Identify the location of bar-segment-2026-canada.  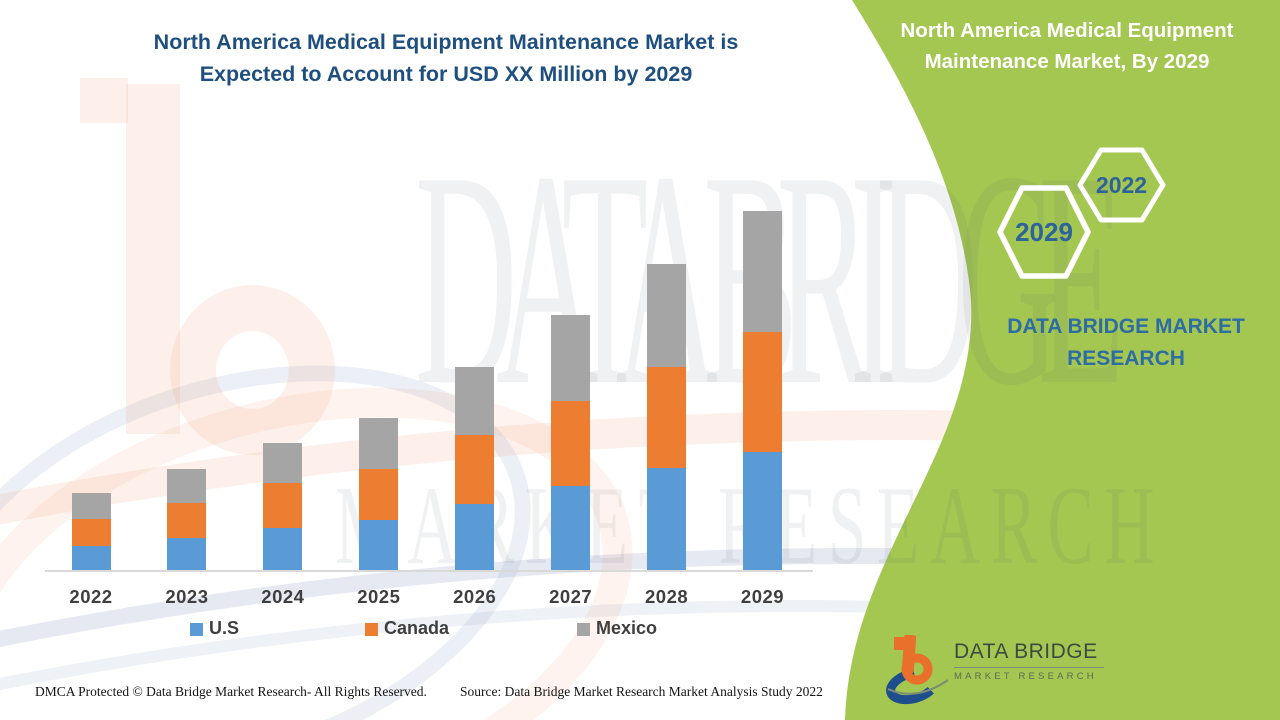
(475, 469).